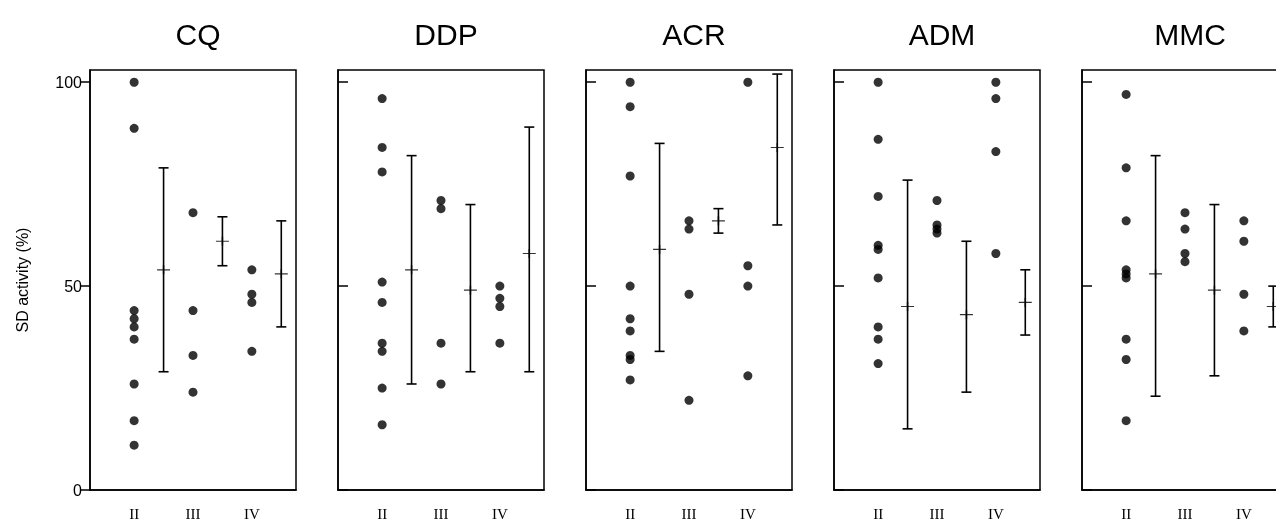  I want to click on chart-title: ACR, so click(694, 34).